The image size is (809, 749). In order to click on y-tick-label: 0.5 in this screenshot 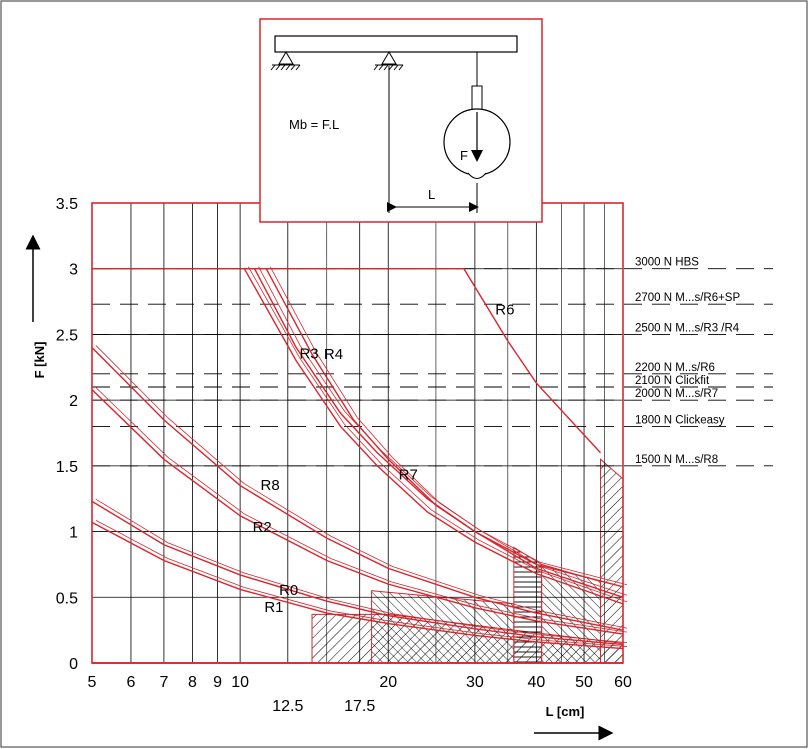, I will do `click(67, 598)`.